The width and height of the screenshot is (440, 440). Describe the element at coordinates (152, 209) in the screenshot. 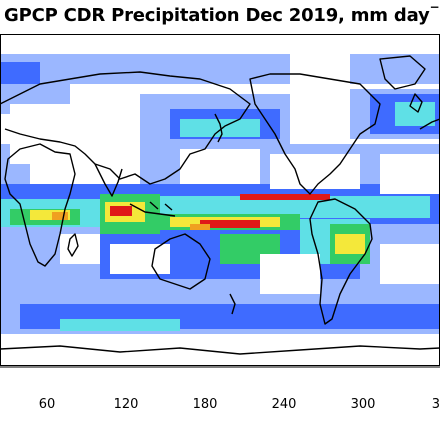

I see `coast-indonesia` at that location.